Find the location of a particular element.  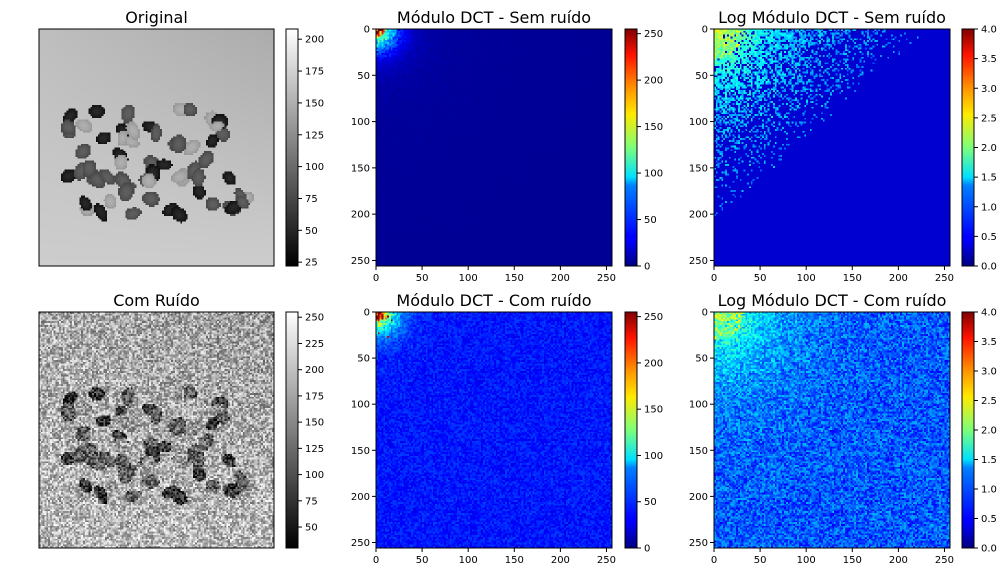

panel-title: Original is located at coordinates (156, 17).